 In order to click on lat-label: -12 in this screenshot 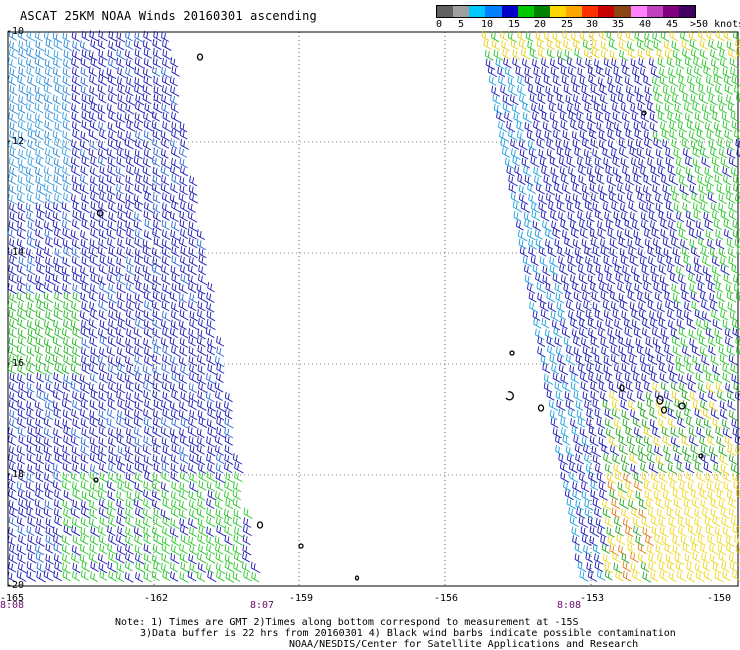, I will do `click(15, 141)`.